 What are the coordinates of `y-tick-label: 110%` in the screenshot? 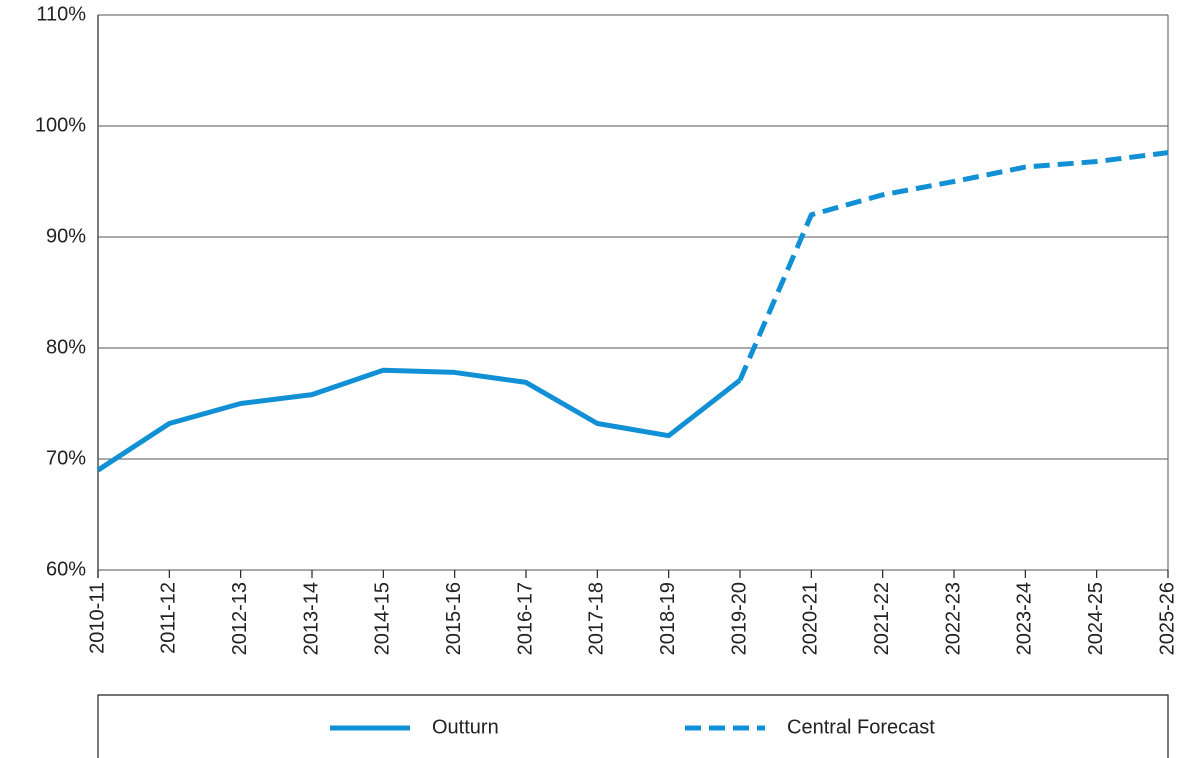 It's located at (61, 14).